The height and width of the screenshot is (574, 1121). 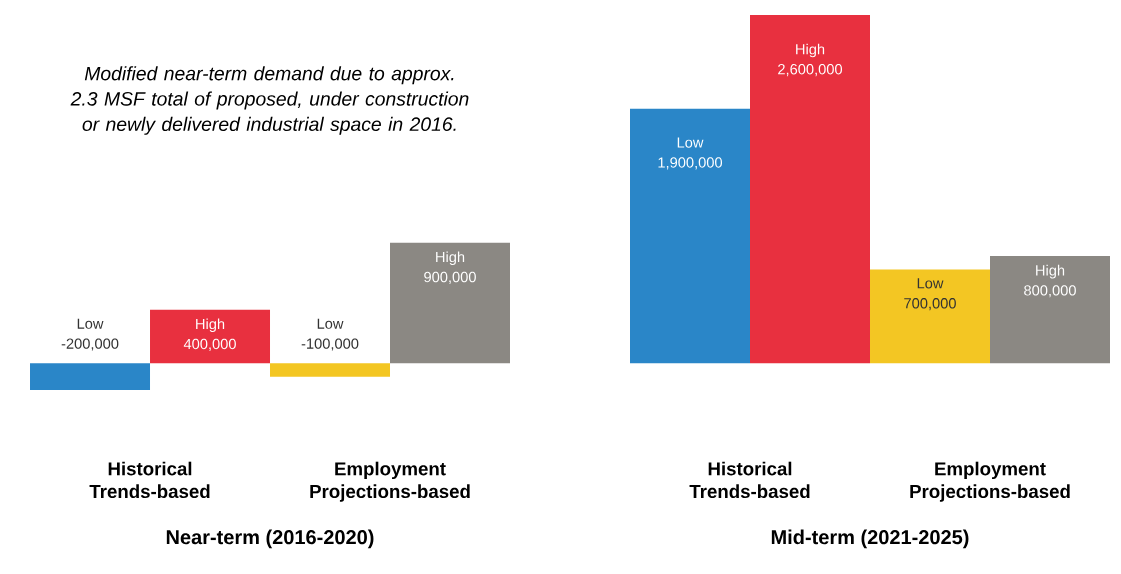 I want to click on data-label: -100,000, so click(x=330, y=344).